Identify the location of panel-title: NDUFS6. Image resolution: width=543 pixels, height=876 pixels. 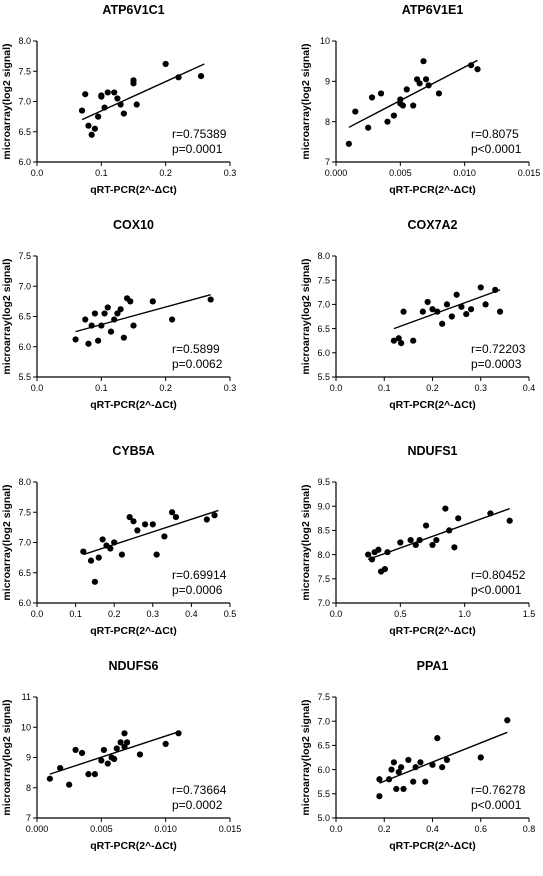
(133, 666).